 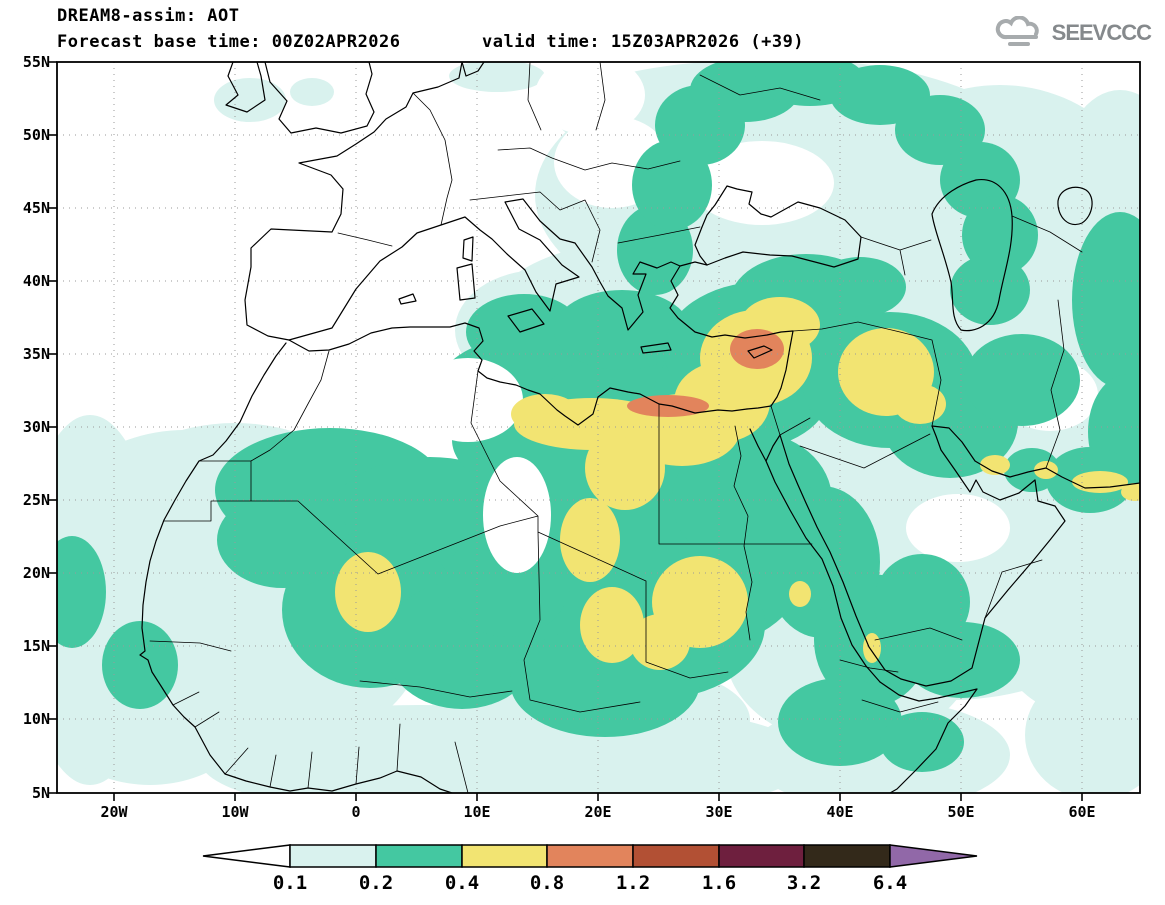 I want to click on lat-tick-label: 10N, so click(x=36, y=719).